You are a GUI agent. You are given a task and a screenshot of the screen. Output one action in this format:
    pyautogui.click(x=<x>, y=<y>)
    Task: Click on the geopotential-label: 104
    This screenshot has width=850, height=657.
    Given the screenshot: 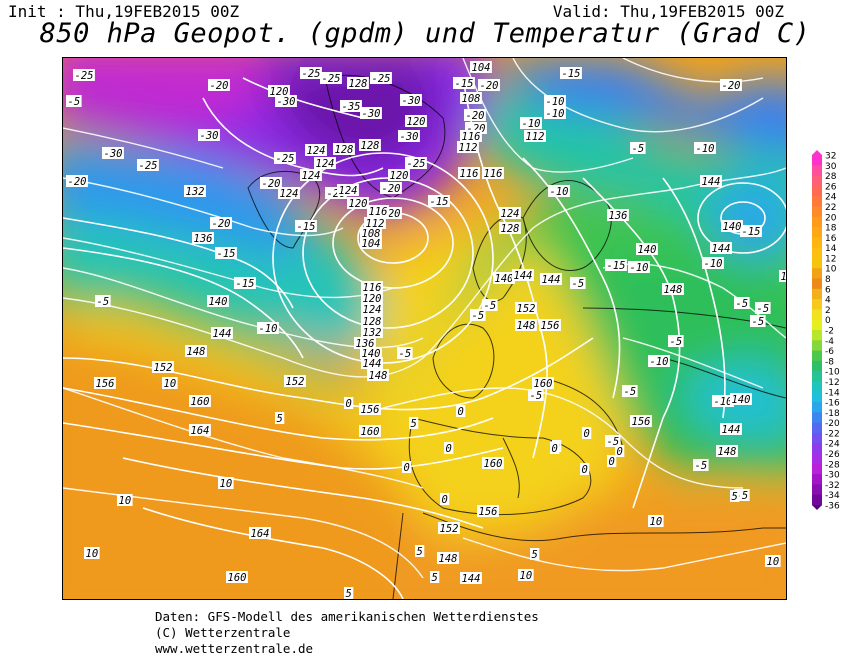 What is the action you would take?
    pyautogui.click(x=371, y=243)
    